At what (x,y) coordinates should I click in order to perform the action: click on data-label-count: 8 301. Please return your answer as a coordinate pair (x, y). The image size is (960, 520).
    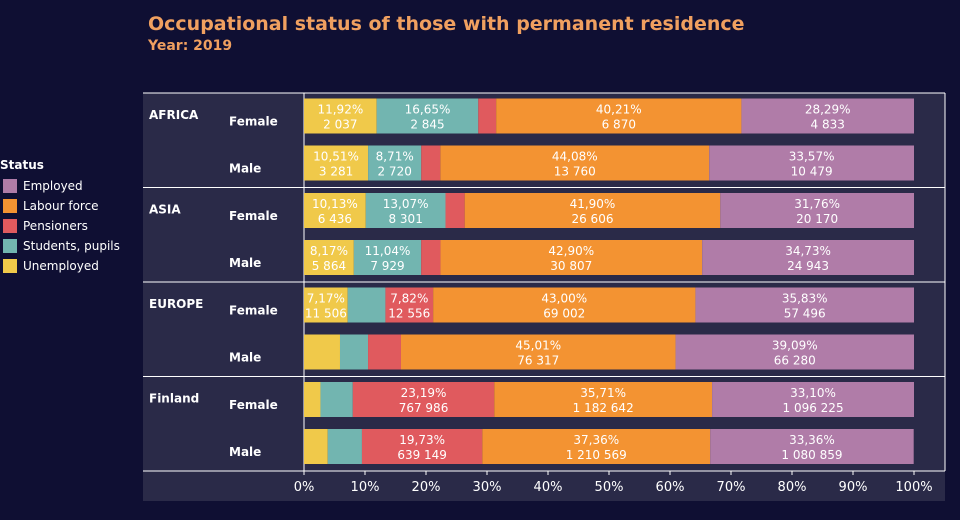
    Looking at the image, I should click on (405, 219).